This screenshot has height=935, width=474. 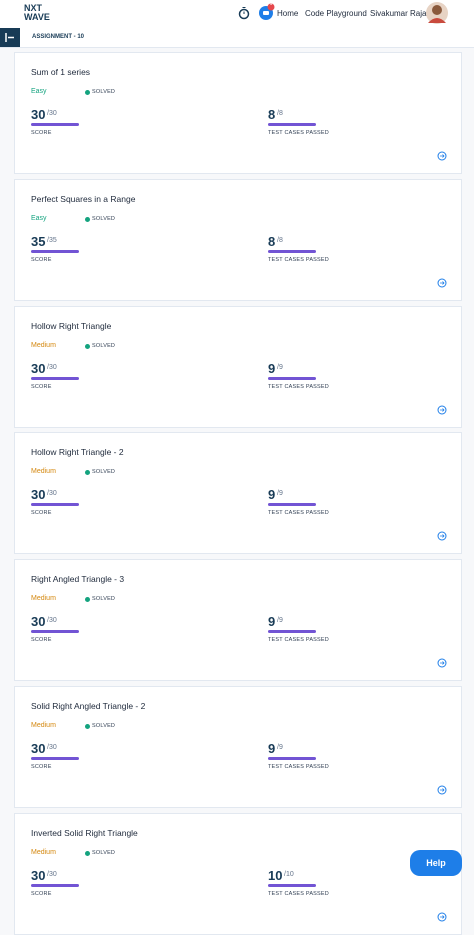 I want to click on tests-value: 10, so click(x=275, y=875).